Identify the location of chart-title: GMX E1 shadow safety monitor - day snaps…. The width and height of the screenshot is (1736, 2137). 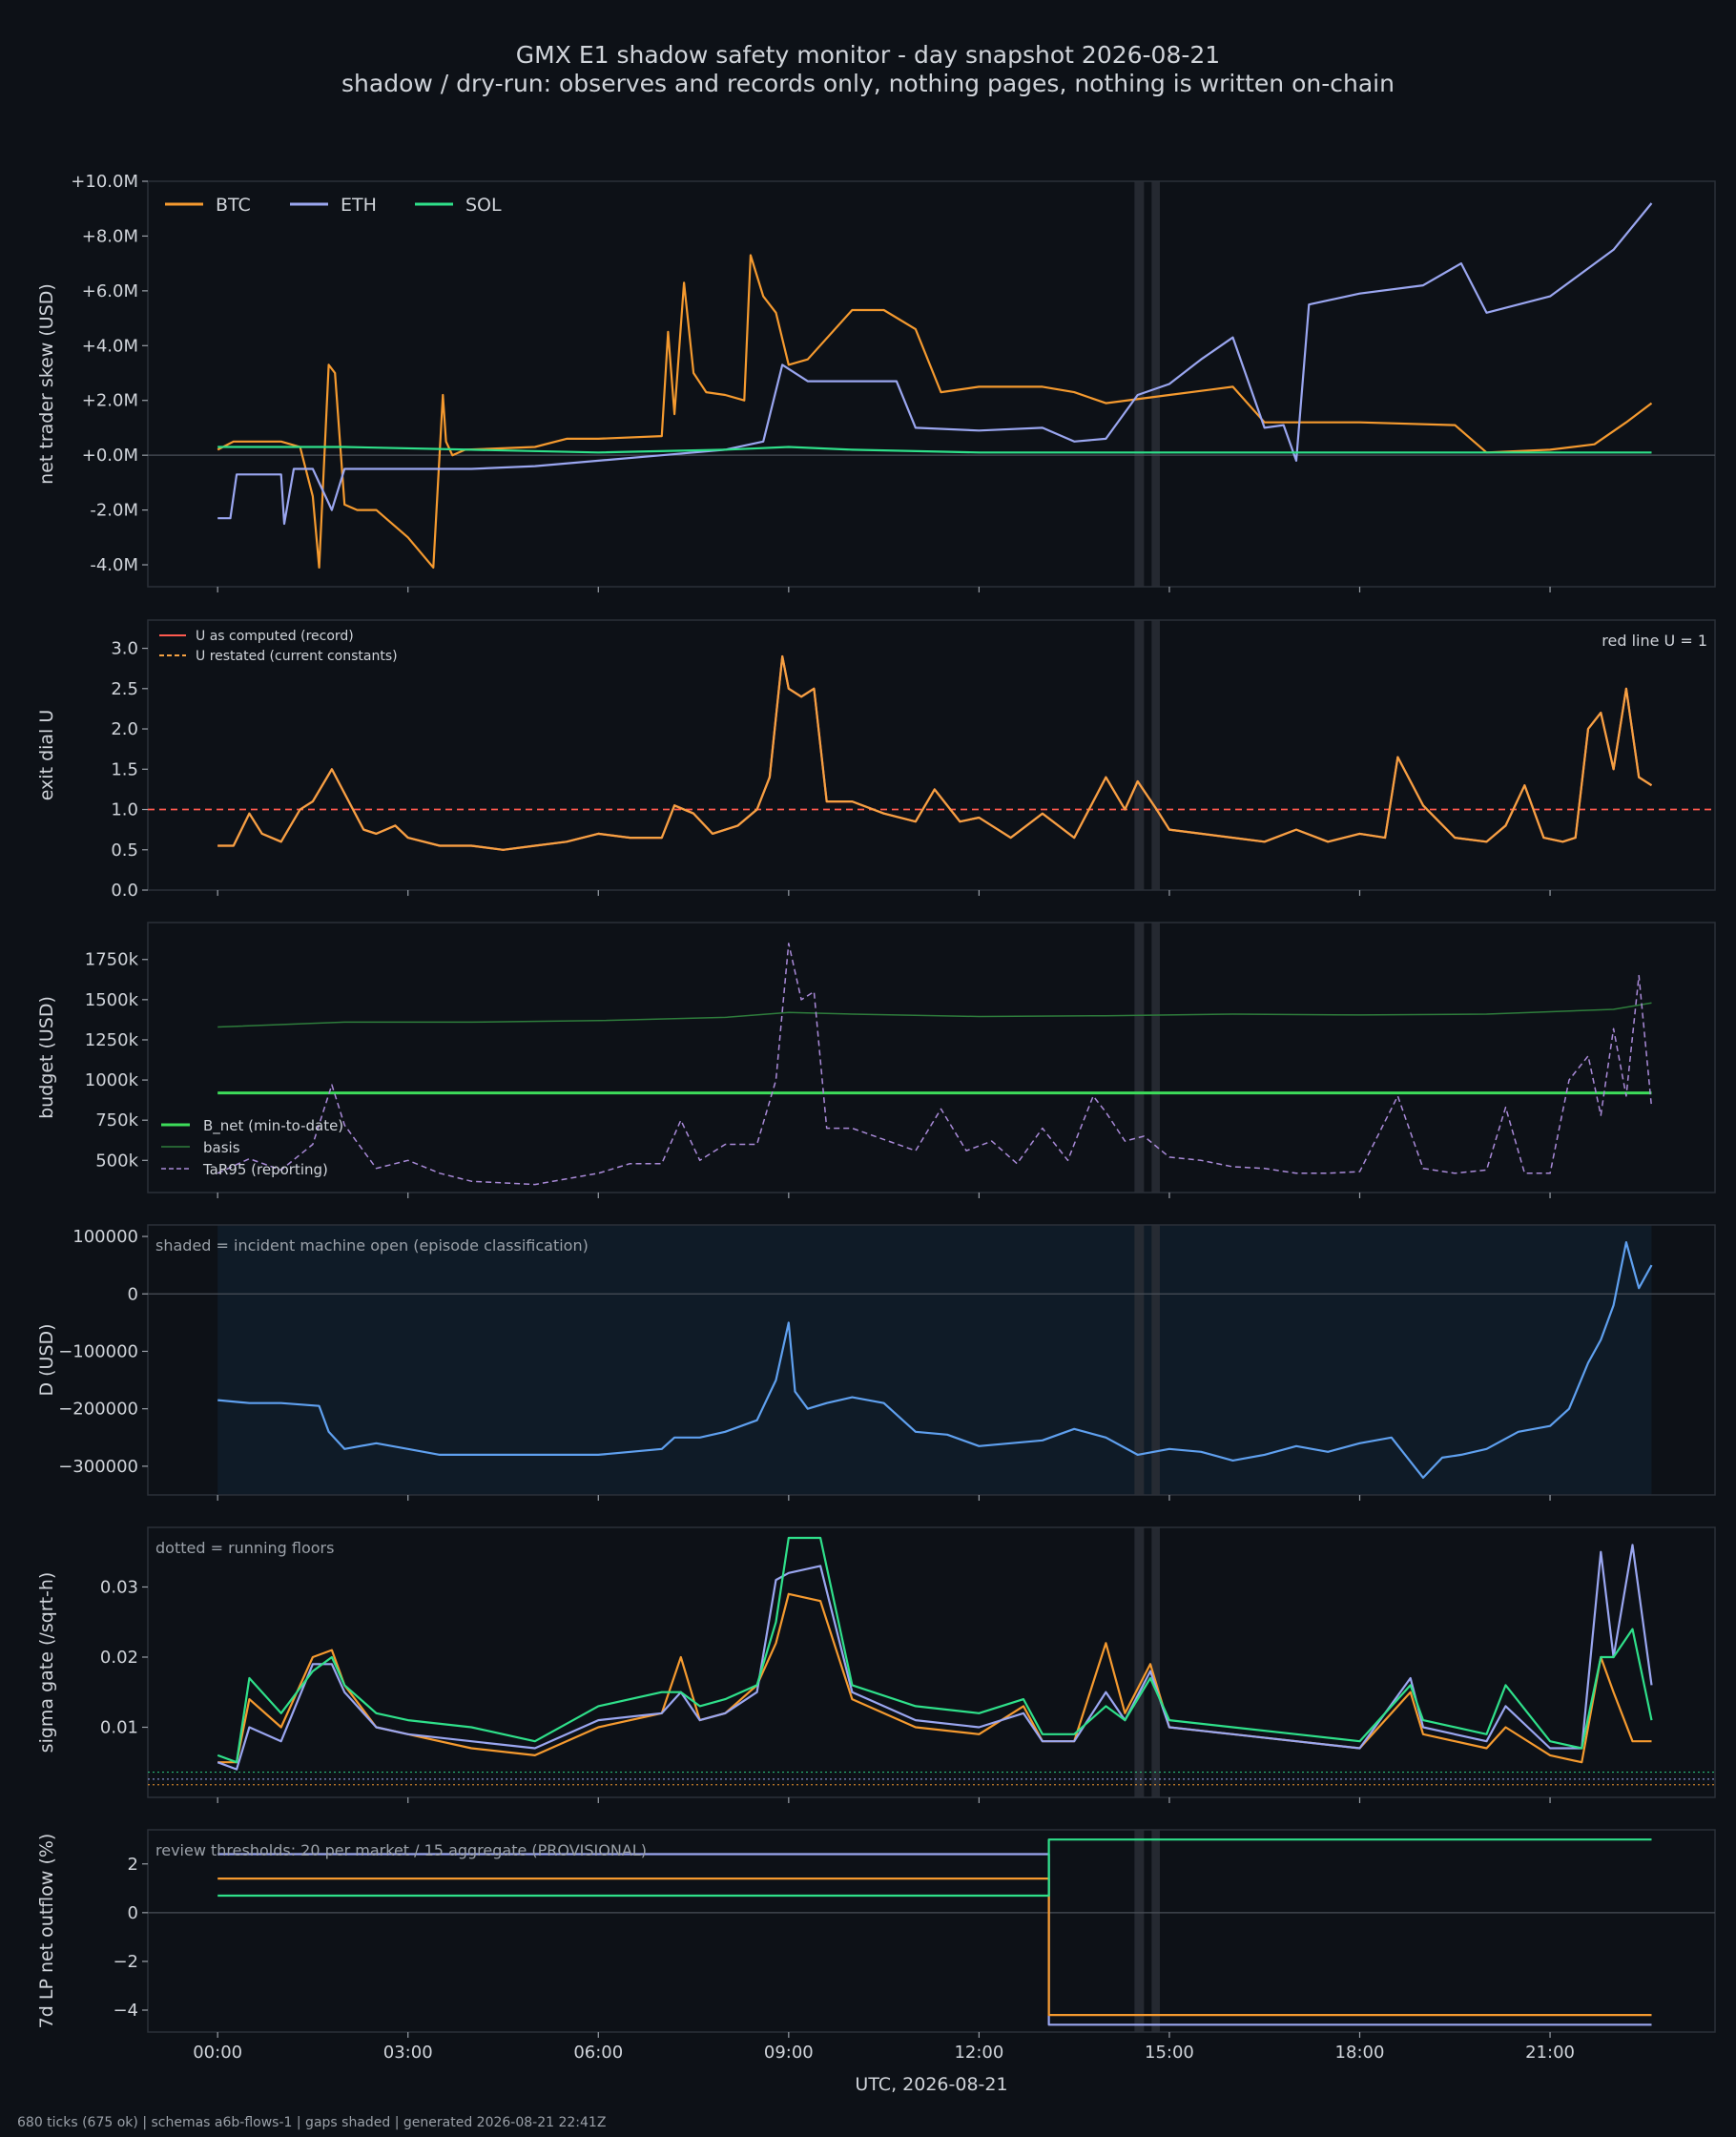
(868, 55).